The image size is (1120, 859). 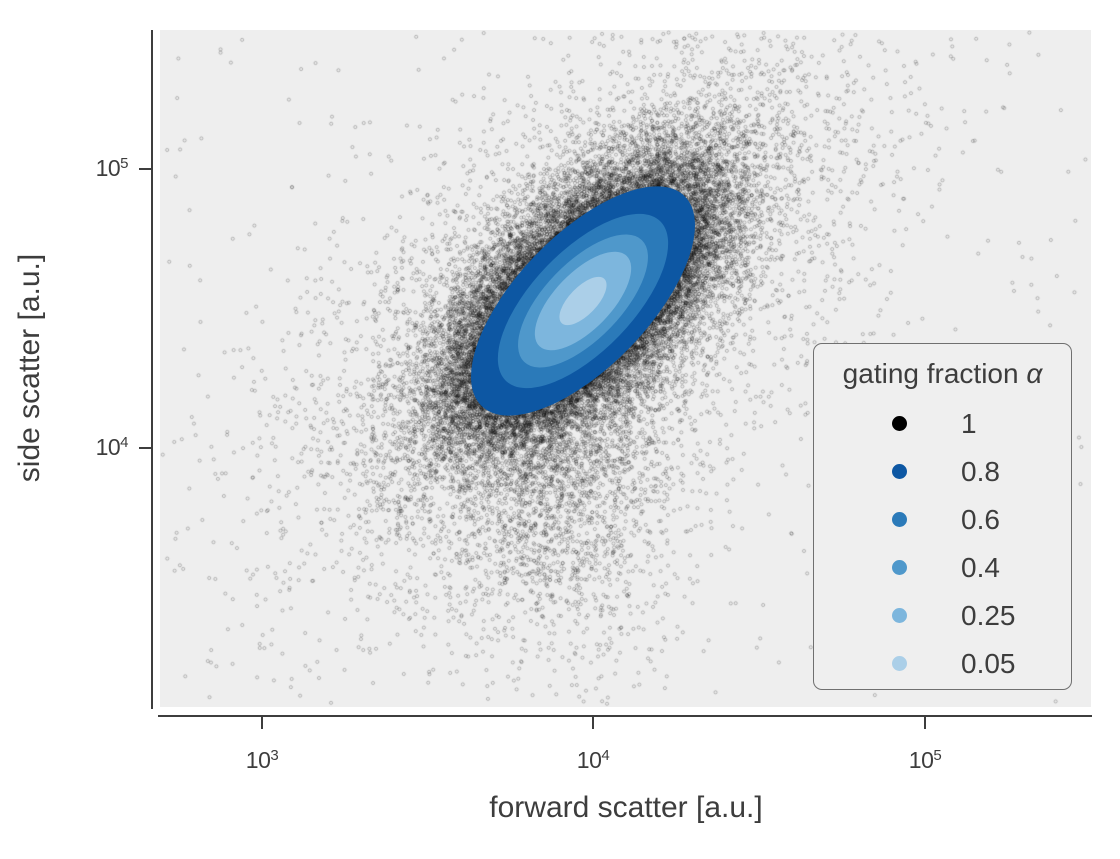 What do you see at coordinates (925, 760) in the screenshot?
I see `x-tick-label-10e5: 10⁵` at bounding box center [925, 760].